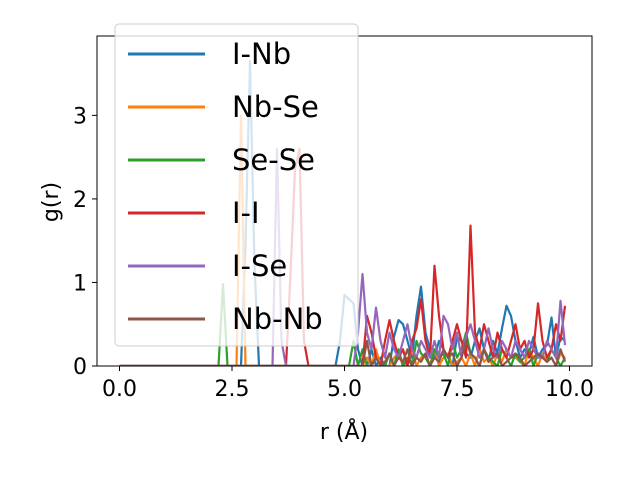 This screenshot has width=640, height=480. What do you see at coordinates (277, 319) in the screenshot?
I see `legend-label-nb-nb: Nb-Nb` at bounding box center [277, 319].